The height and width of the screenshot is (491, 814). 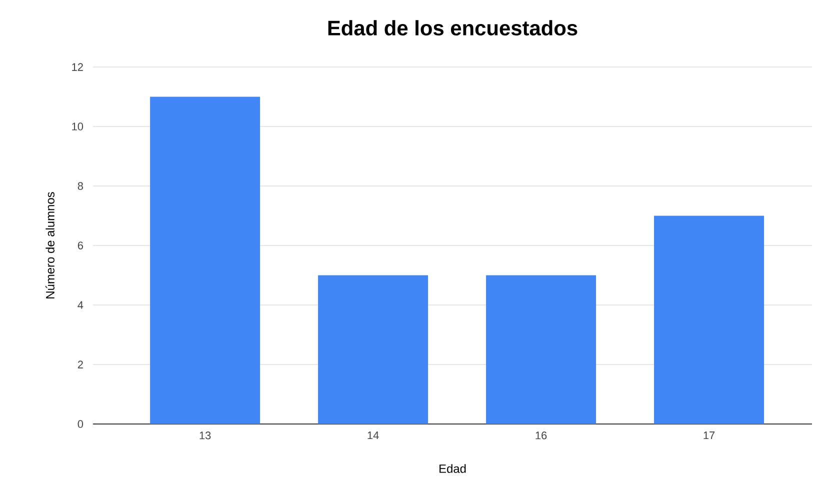 What do you see at coordinates (453, 28) in the screenshot?
I see `chart-title: Edad de los encuestados` at bounding box center [453, 28].